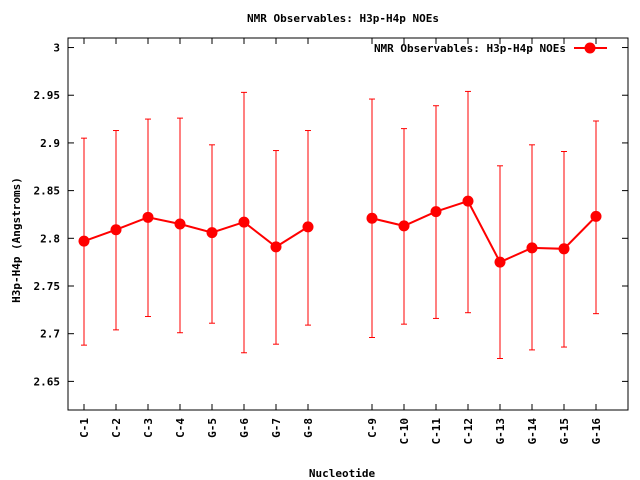 This screenshot has height=480, width=640. I want to click on y-axis-label: H3p-H4p (Angstroms), so click(16, 240).